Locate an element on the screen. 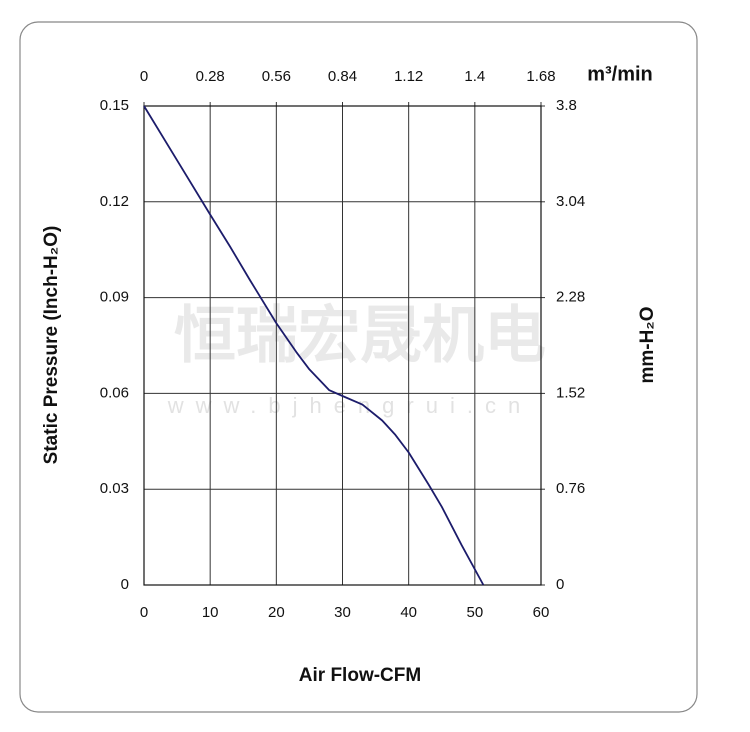 This screenshot has width=750, height=732. x2-axis-label: m³/min is located at coordinates (620, 74).